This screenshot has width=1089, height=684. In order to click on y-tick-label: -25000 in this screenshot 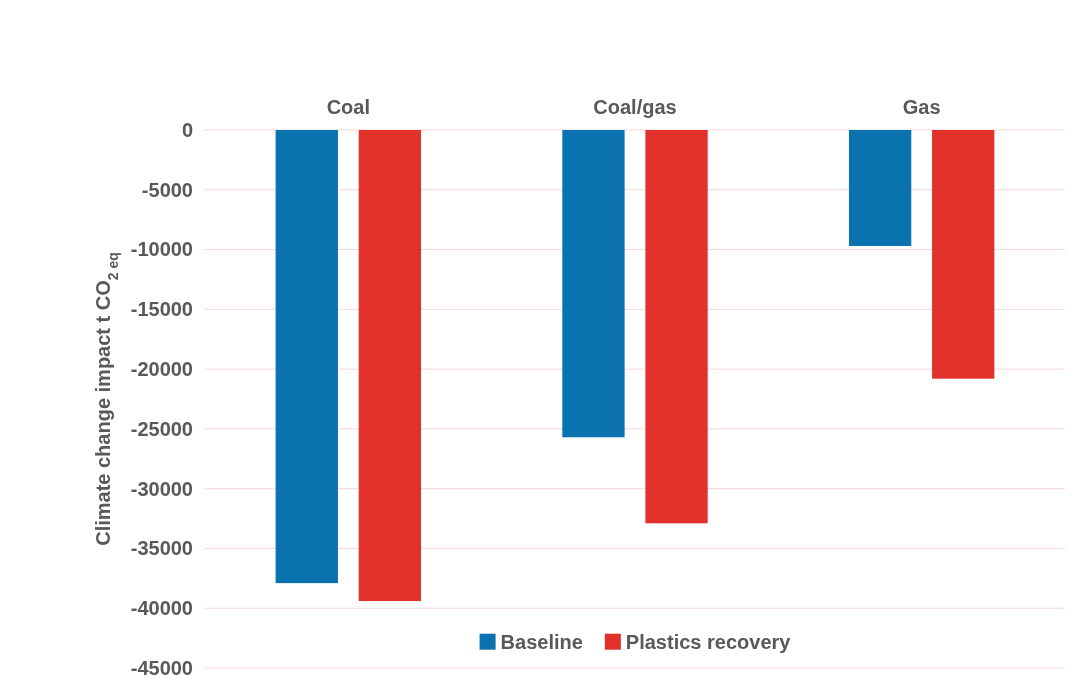, I will do `click(161, 428)`.